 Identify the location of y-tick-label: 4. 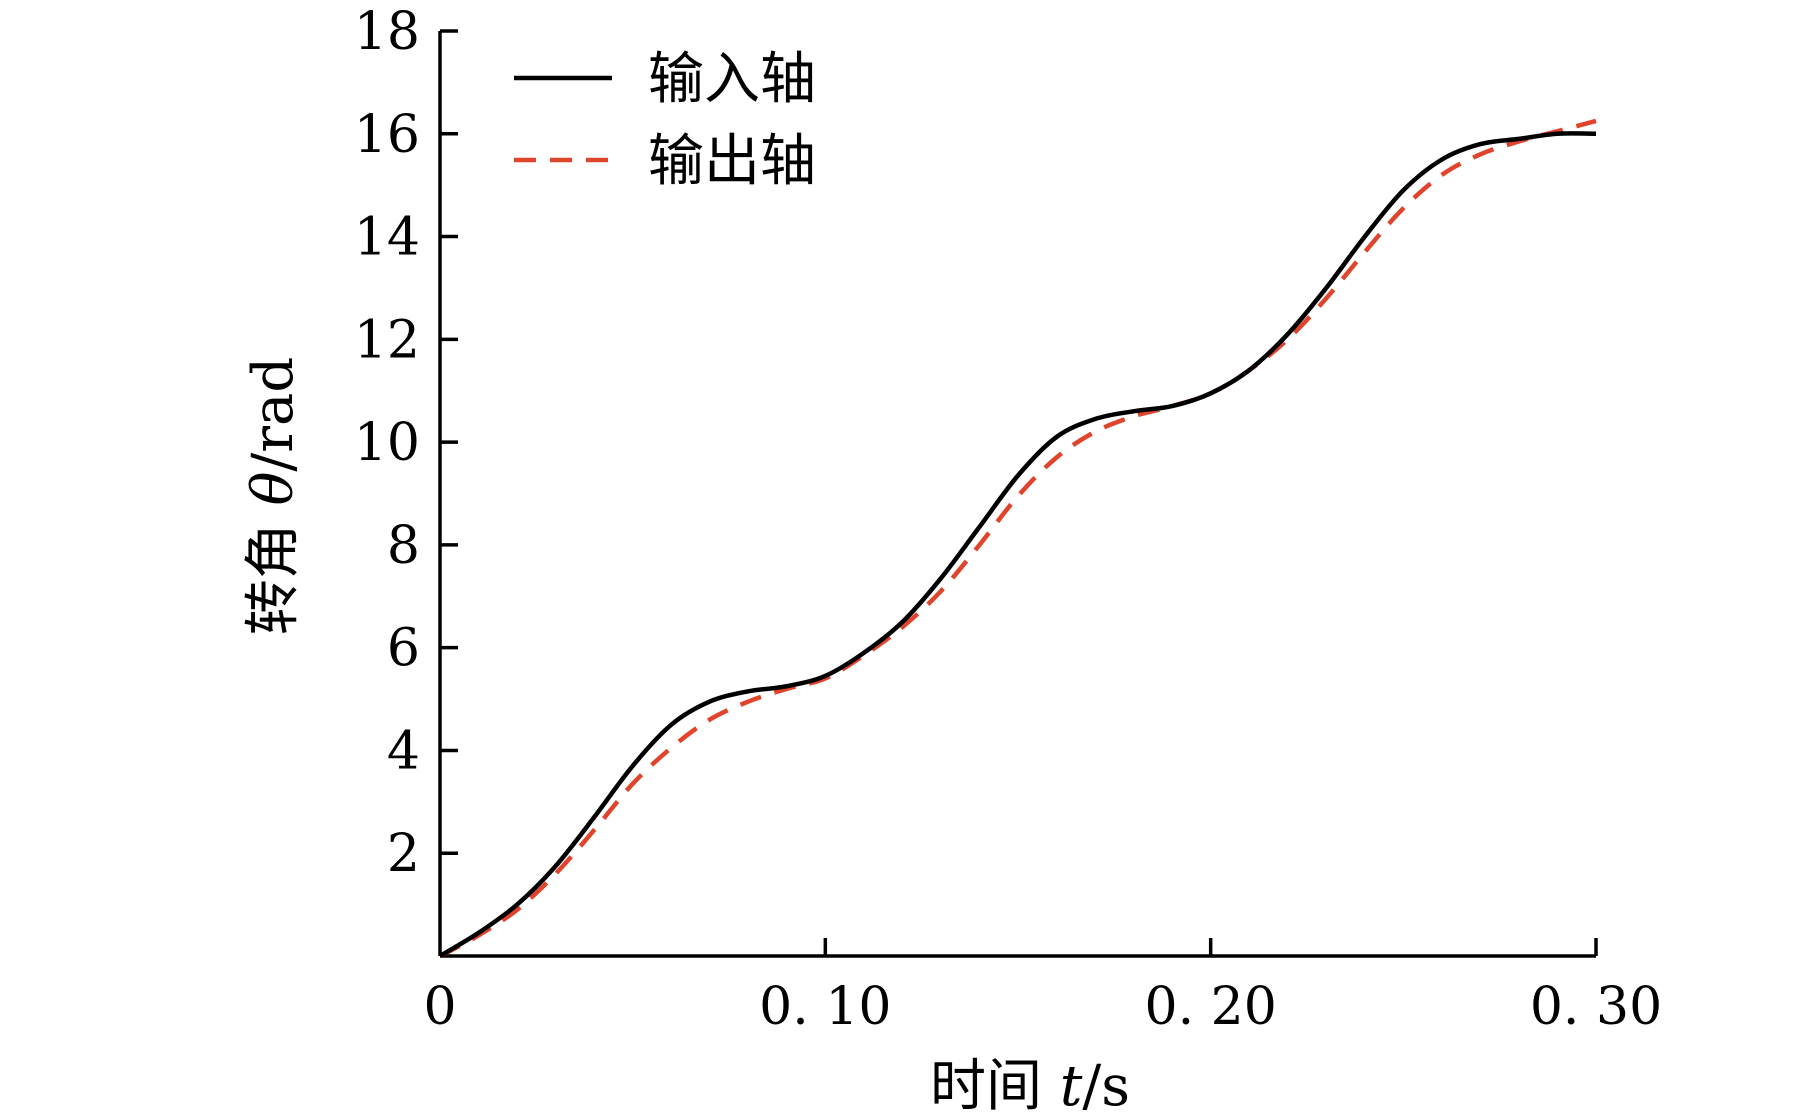
(403, 751).